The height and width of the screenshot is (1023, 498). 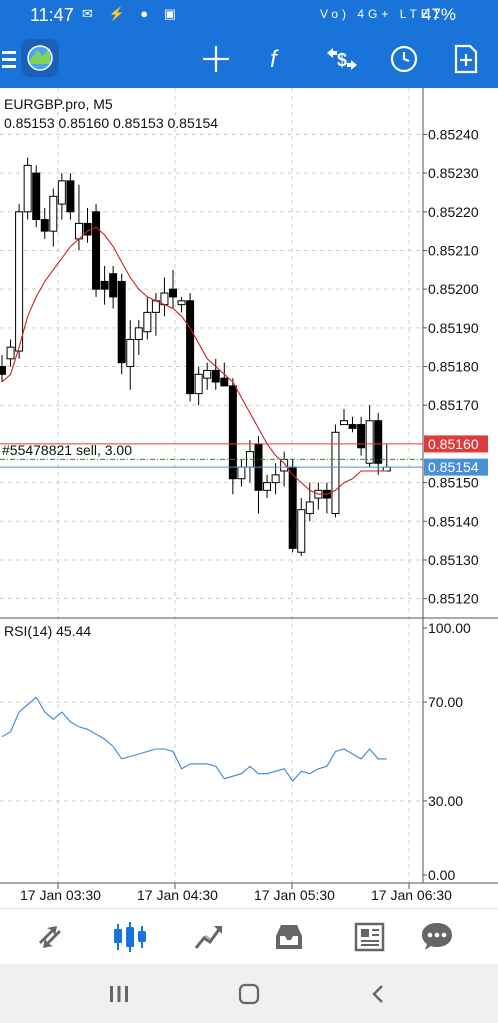 I want to click on price-tick-label: 0.85220, so click(x=453, y=212).